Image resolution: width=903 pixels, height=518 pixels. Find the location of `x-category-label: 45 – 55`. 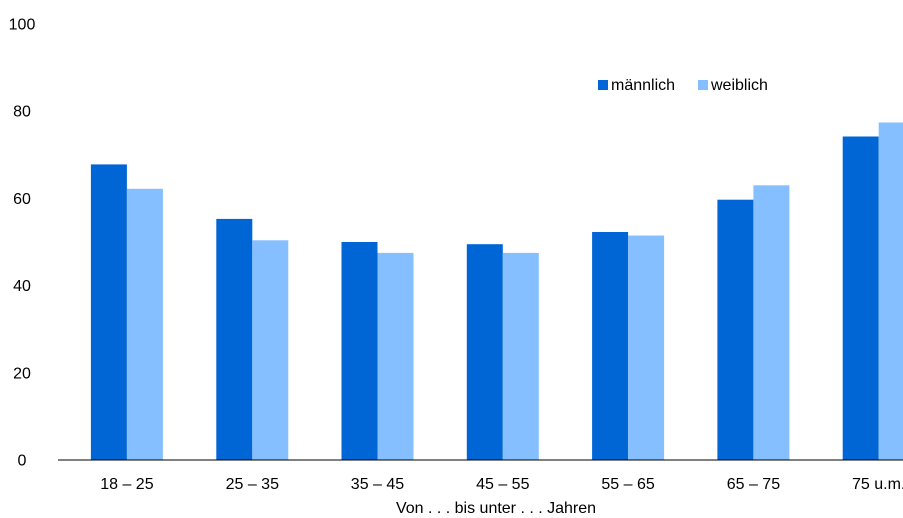

x-category-label: 45 – 55 is located at coordinates (502, 484).